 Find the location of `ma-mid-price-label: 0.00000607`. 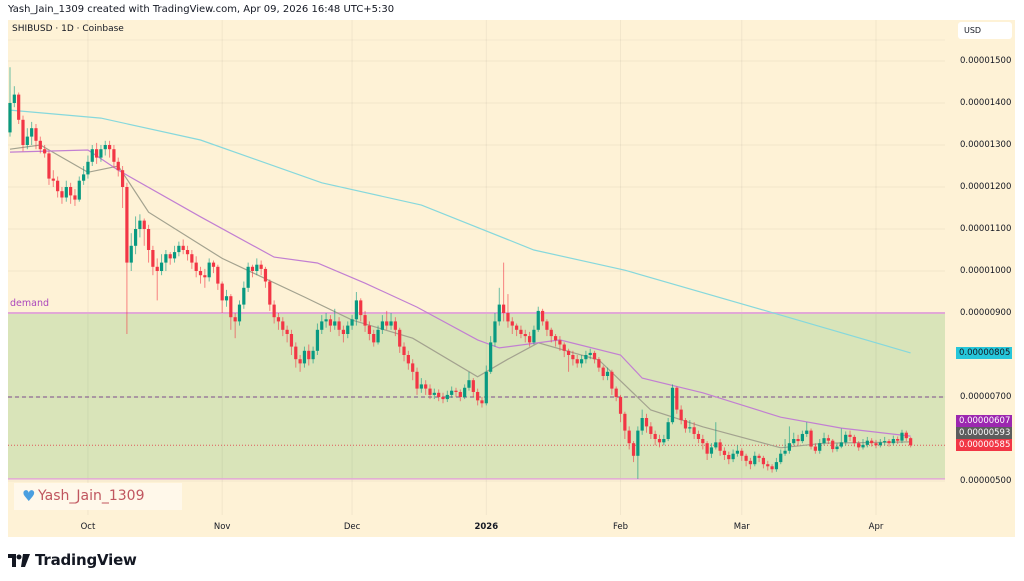

ma-mid-price-label: 0.00000607 is located at coordinates (984, 421).